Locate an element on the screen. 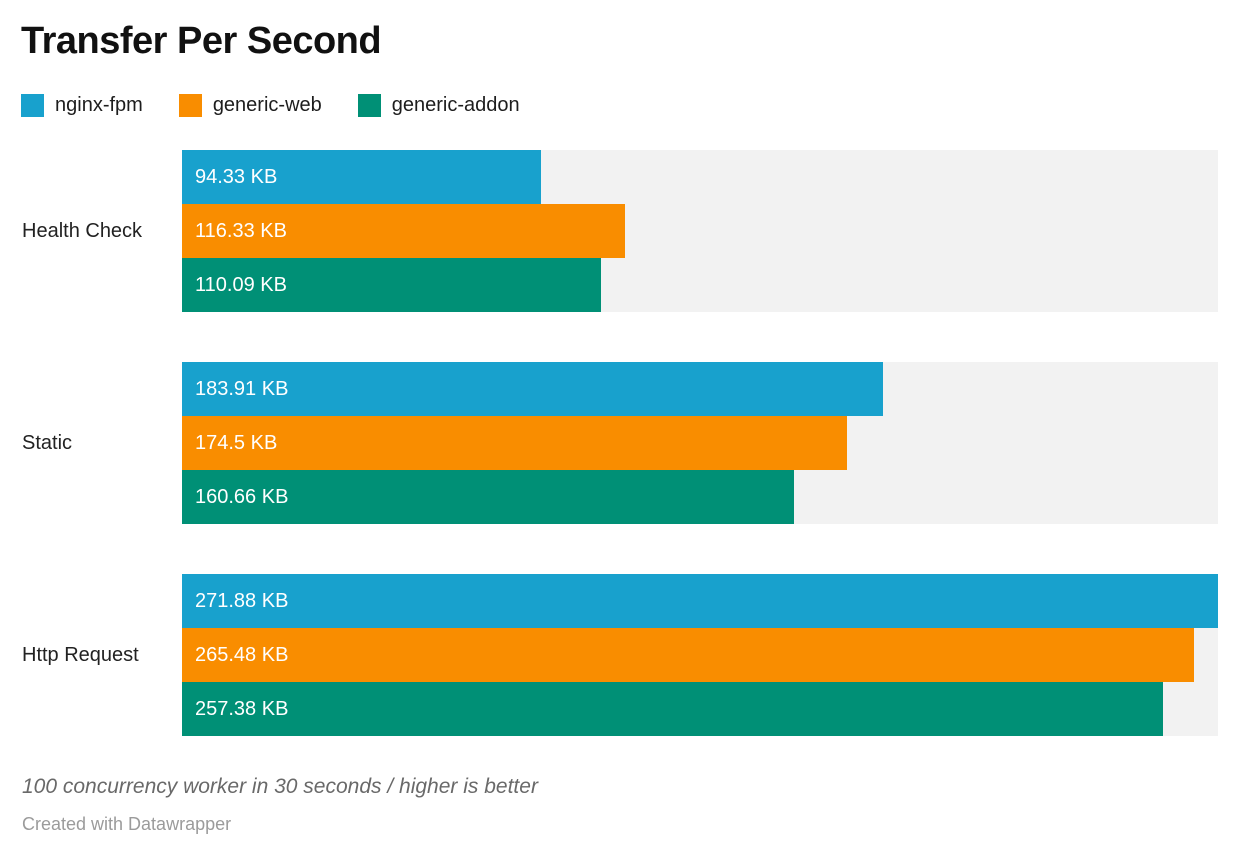 This screenshot has width=1240, height=860. legend-item-generic-web: generic-web is located at coordinates (250, 105).